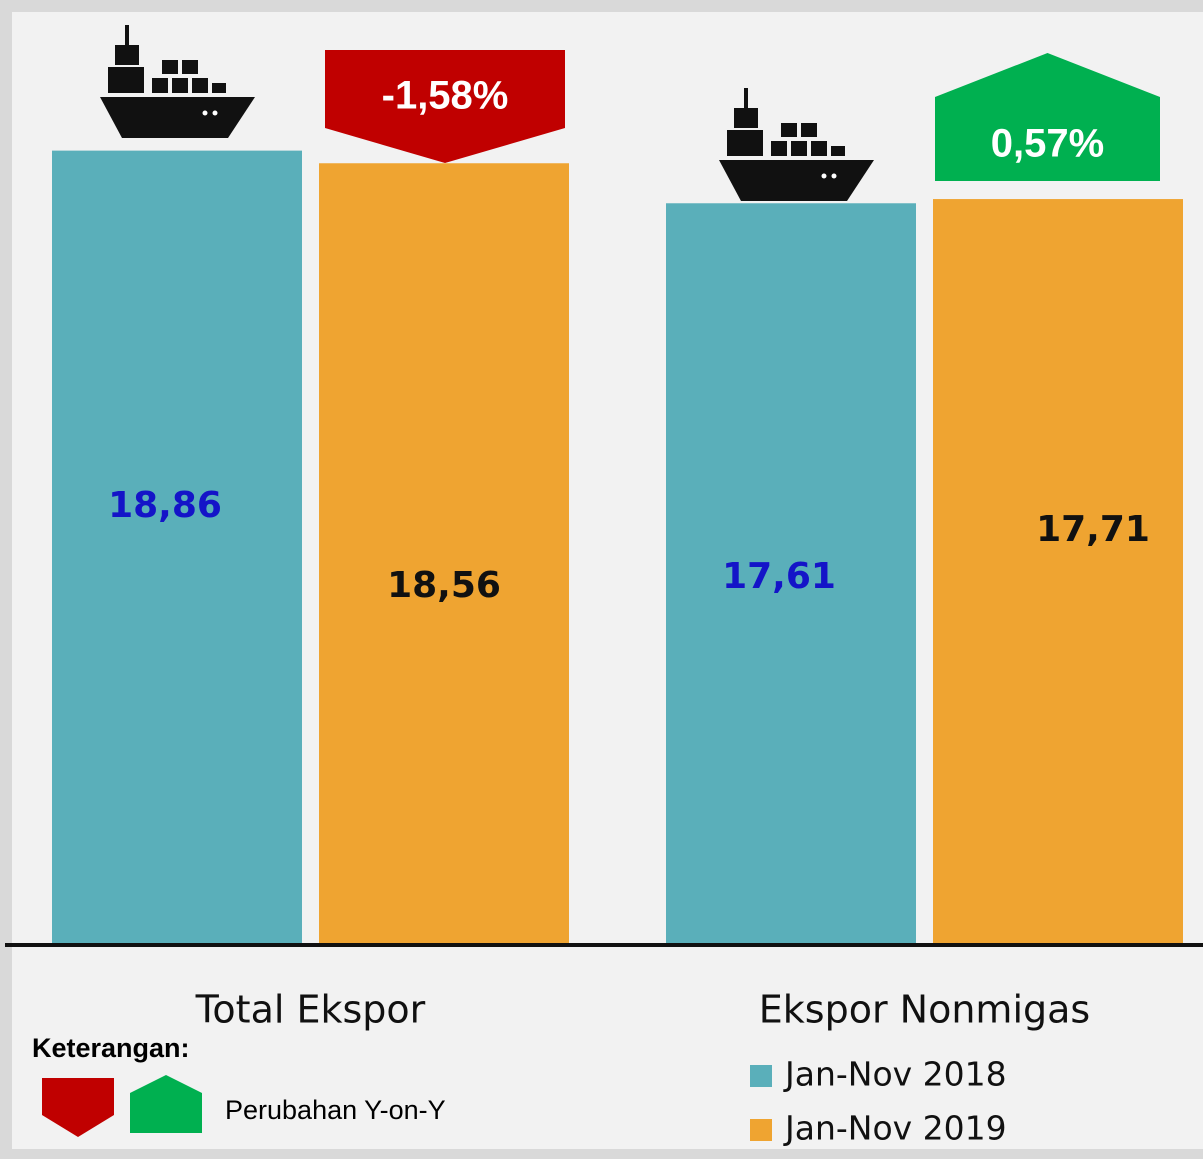 The image size is (1203, 1163). What do you see at coordinates (335, 1110) in the screenshot?
I see `legend-note-label: Perubahan Y-on-Y` at bounding box center [335, 1110].